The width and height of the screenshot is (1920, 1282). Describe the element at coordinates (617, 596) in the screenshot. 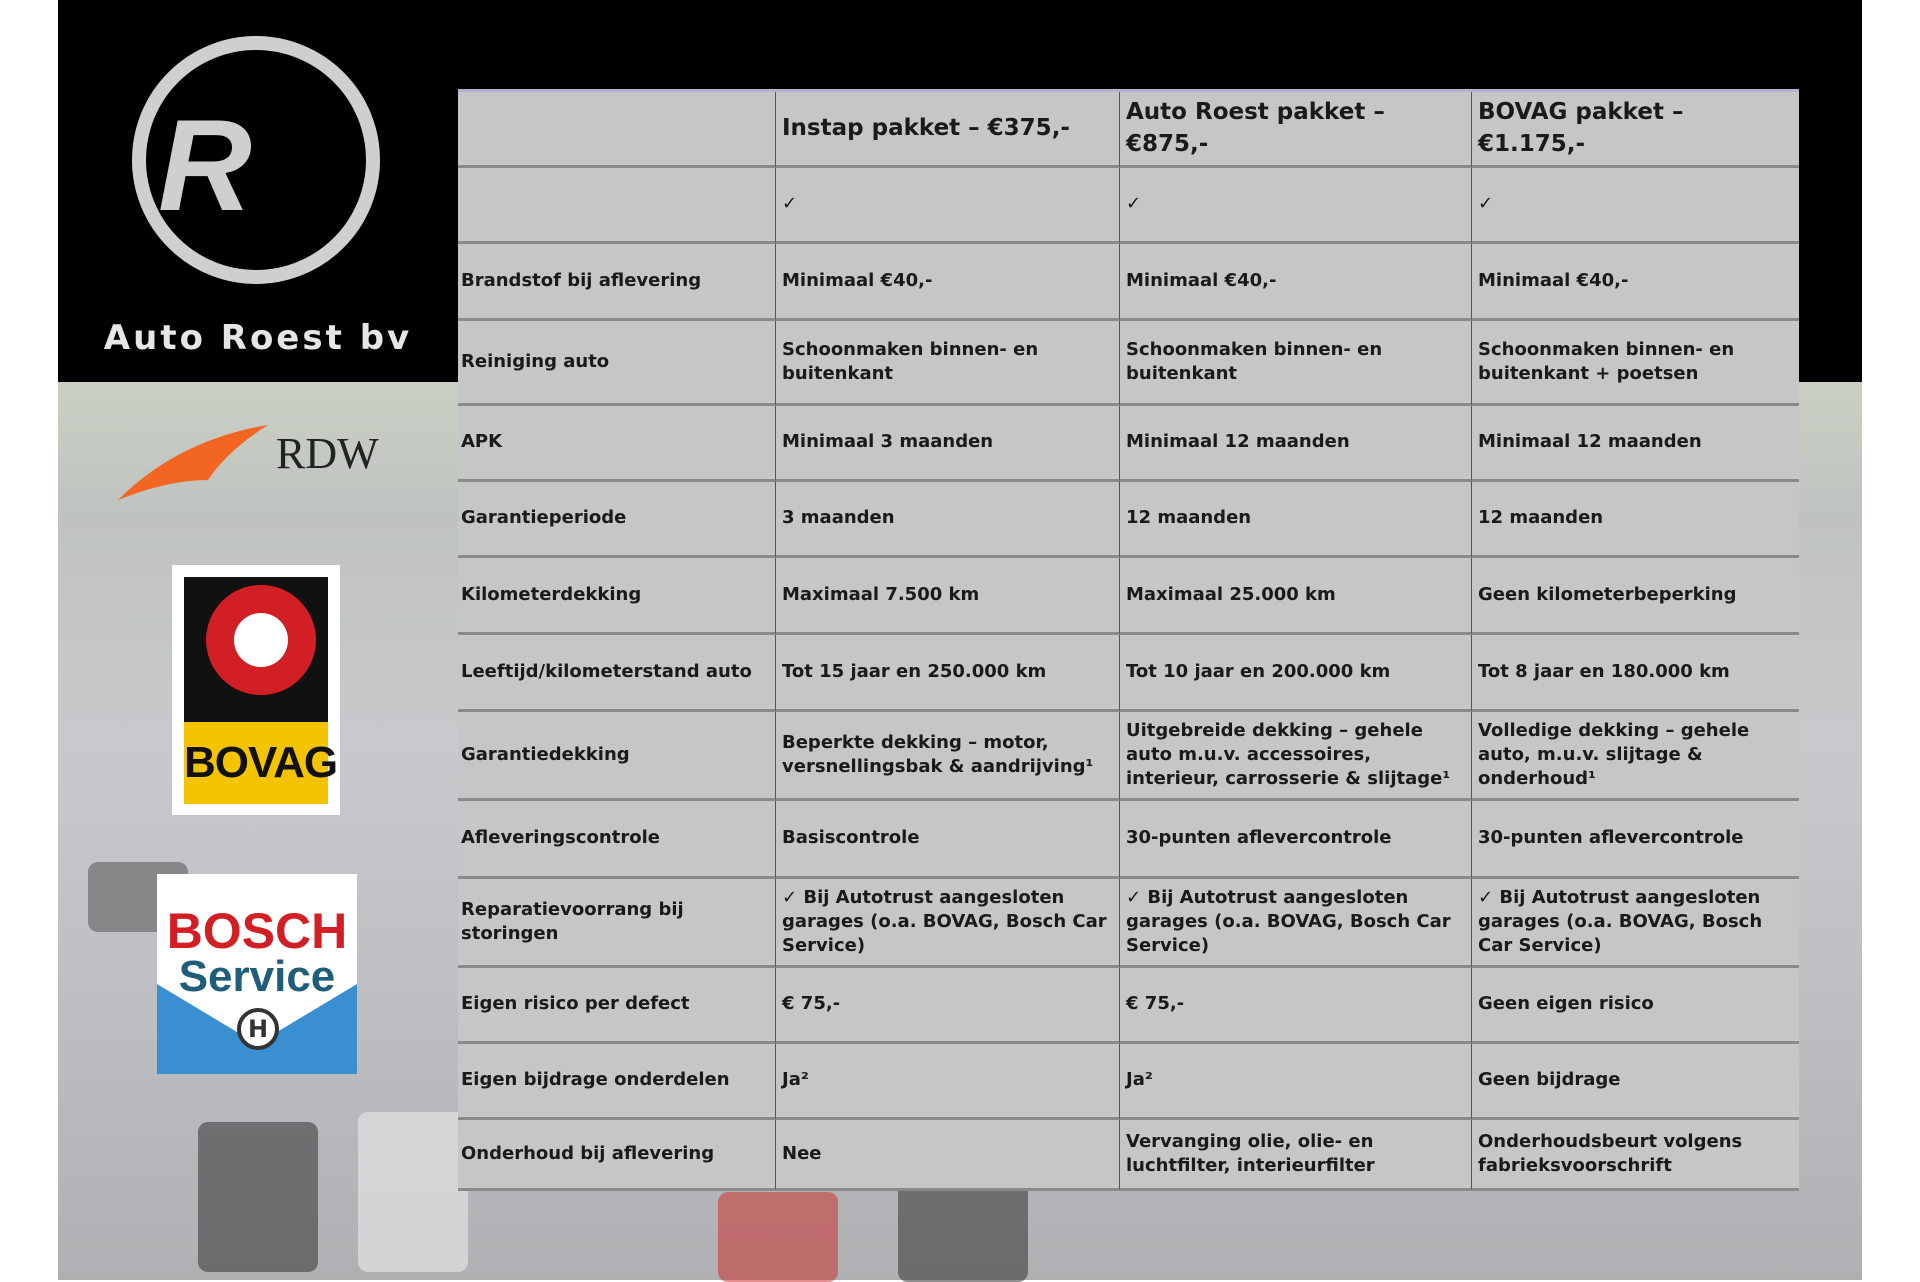

I see `row-label: Kilometerdekking` at that location.